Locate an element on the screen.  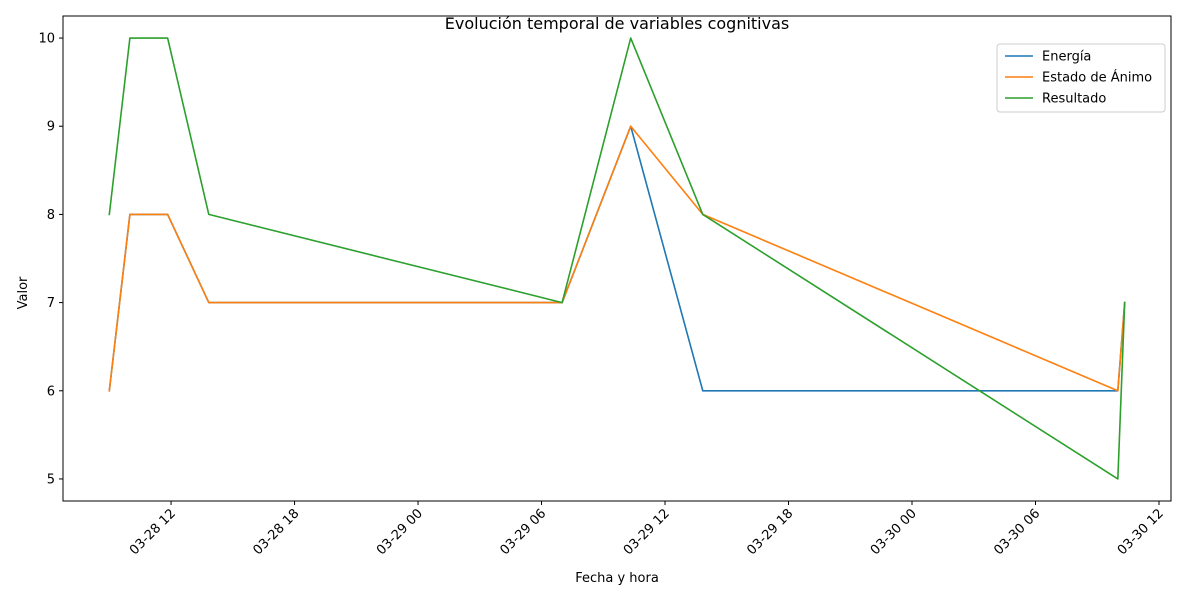
y-tick-label: 6 is located at coordinates (51, 391).